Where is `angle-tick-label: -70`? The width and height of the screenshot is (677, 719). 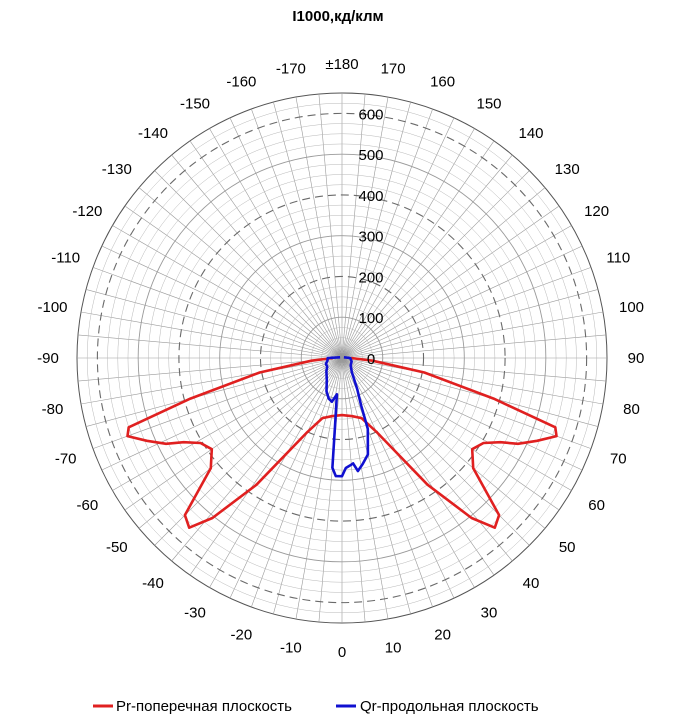 angle-tick-label: -70 is located at coordinates (66, 459).